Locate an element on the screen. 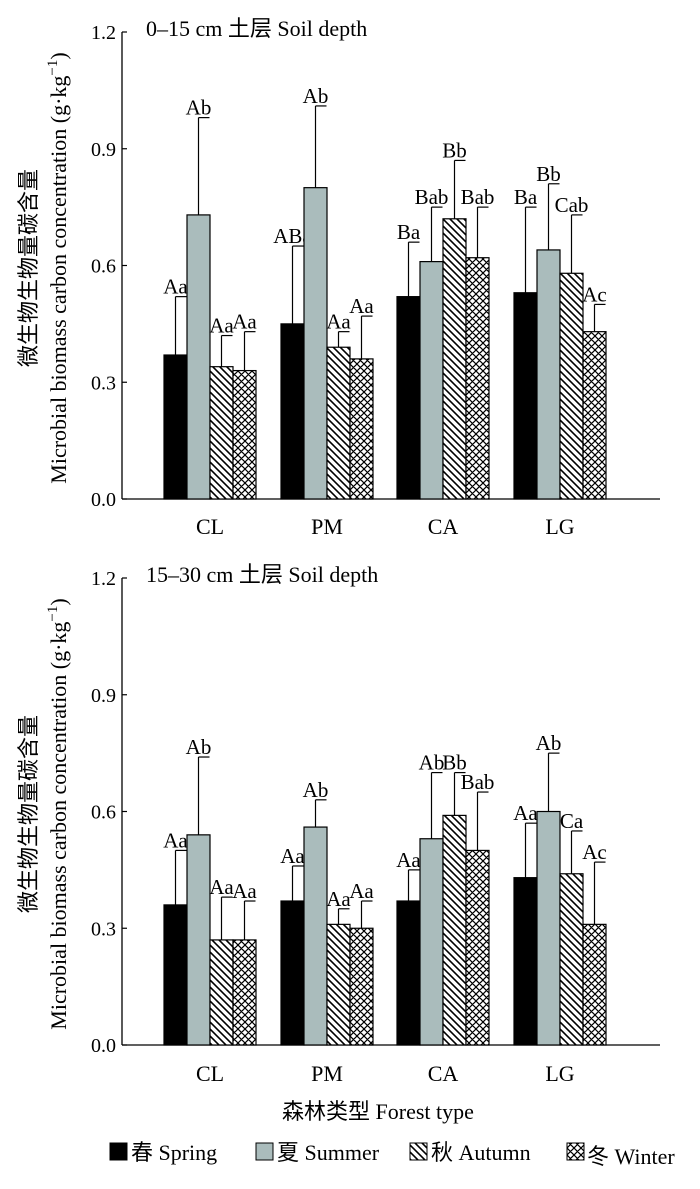 This screenshot has width=700, height=1189. legend-swatch-spring is located at coordinates (118, 1151).